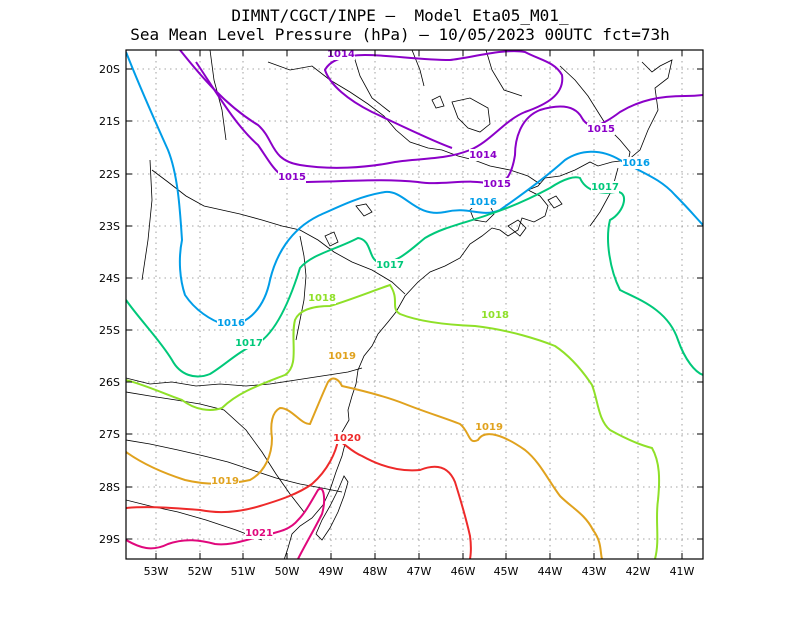 The width and height of the screenshot is (800, 618). What do you see at coordinates (463, 571) in the screenshot?
I see `lon-label: 46W` at bounding box center [463, 571].